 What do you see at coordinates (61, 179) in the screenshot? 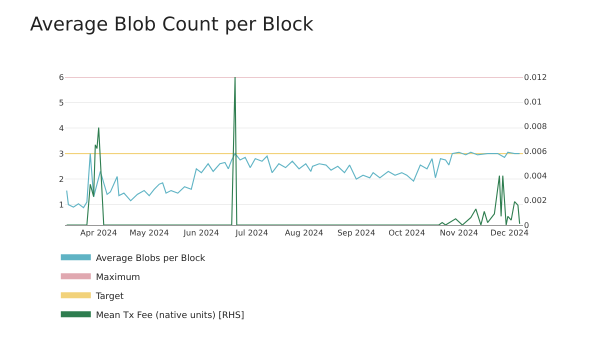
I see `y-tick-label: 2` at bounding box center [61, 179].